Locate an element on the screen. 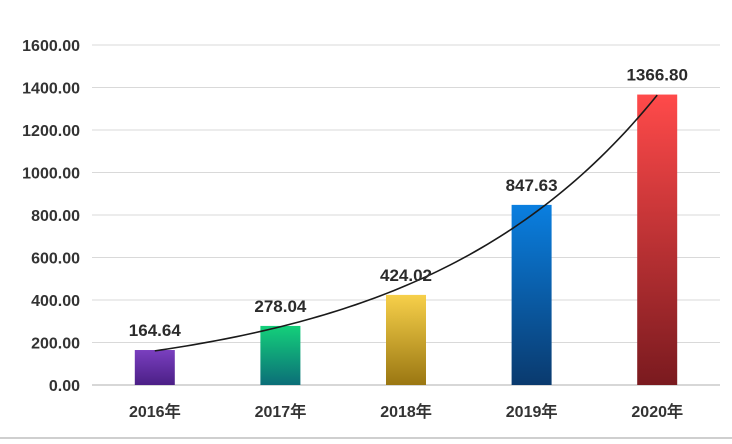 The width and height of the screenshot is (732, 444). x-axis-labels: 2016年 2017年 2018年 2019年 2020年 is located at coordinates (406, 411).